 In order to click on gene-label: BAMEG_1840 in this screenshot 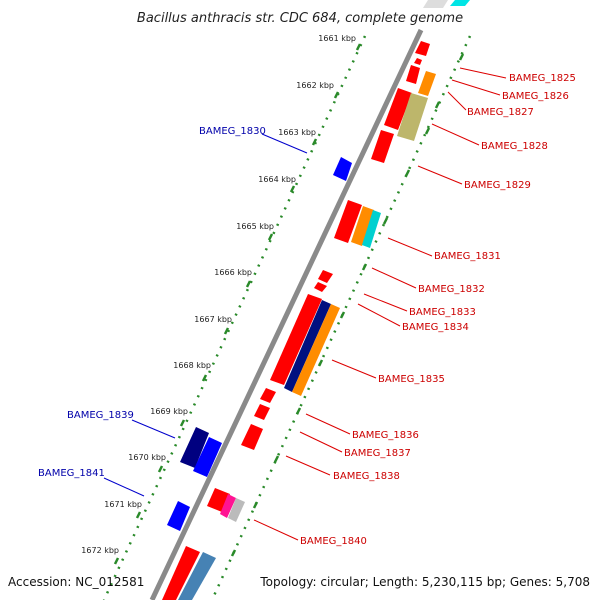, I will do `click(333, 541)`.